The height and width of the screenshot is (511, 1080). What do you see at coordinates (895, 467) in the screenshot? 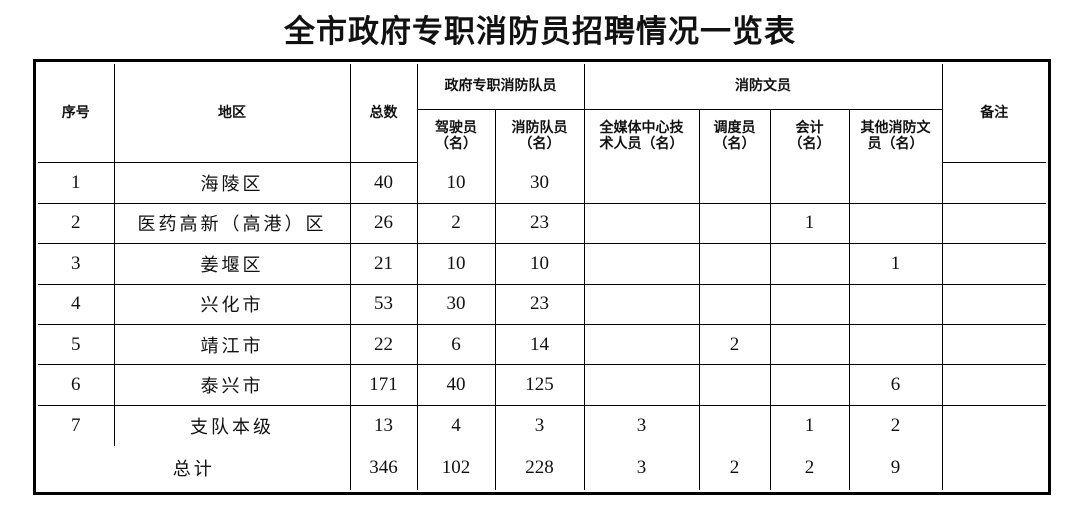
I see `summary-other: 9` at bounding box center [895, 467].